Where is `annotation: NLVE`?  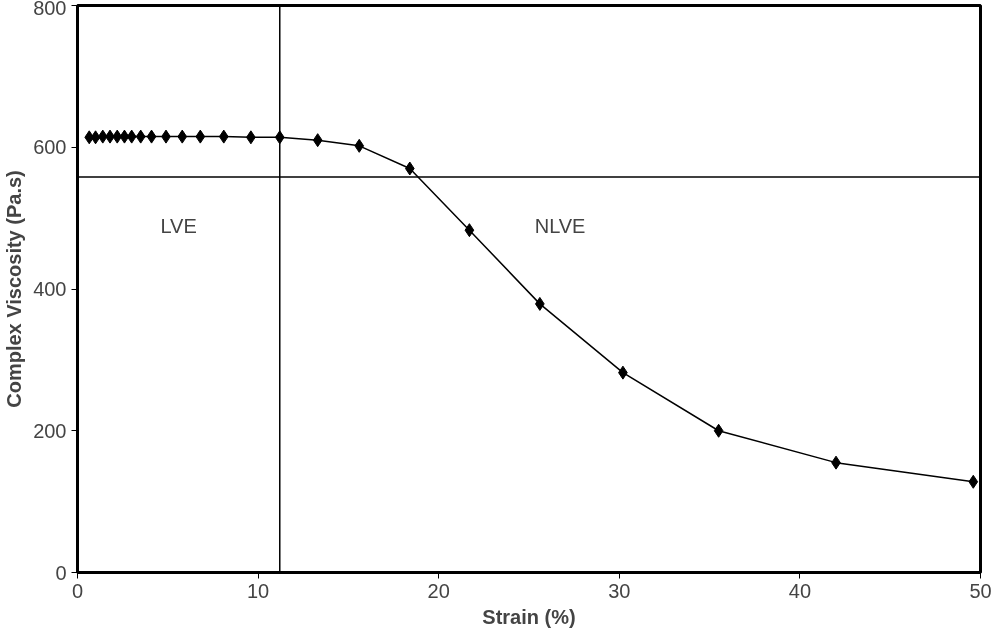 annotation: NLVE is located at coordinates (560, 226).